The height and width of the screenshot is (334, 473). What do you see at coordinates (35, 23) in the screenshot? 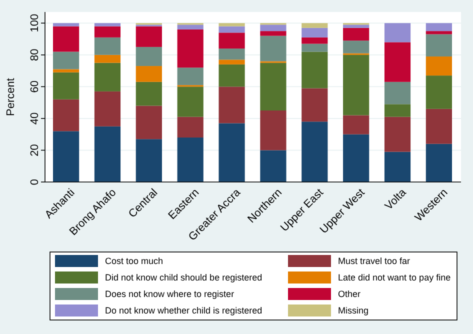
I see `y-tick-label: 100` at bounding box center [35, 23].